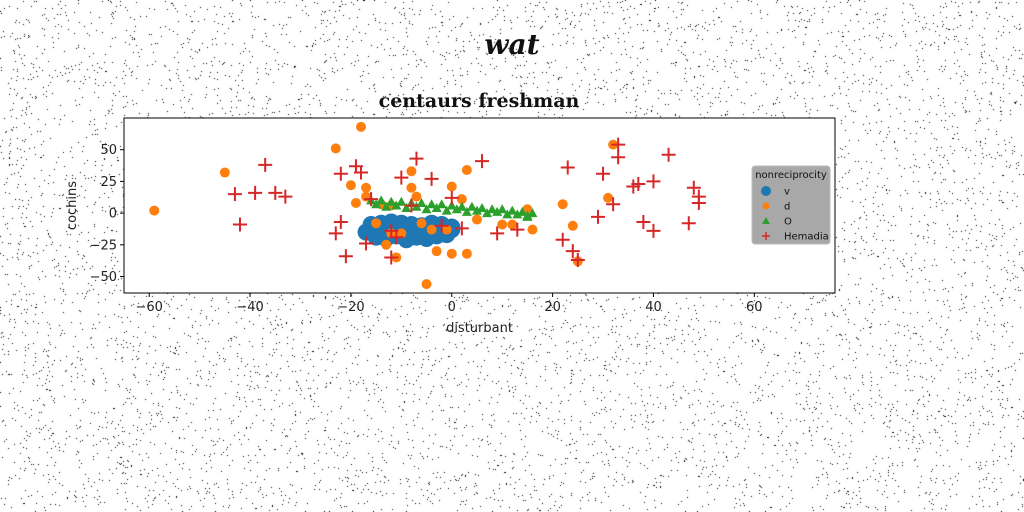  I want to click on y-tick-label: 50, so click(108, 150).